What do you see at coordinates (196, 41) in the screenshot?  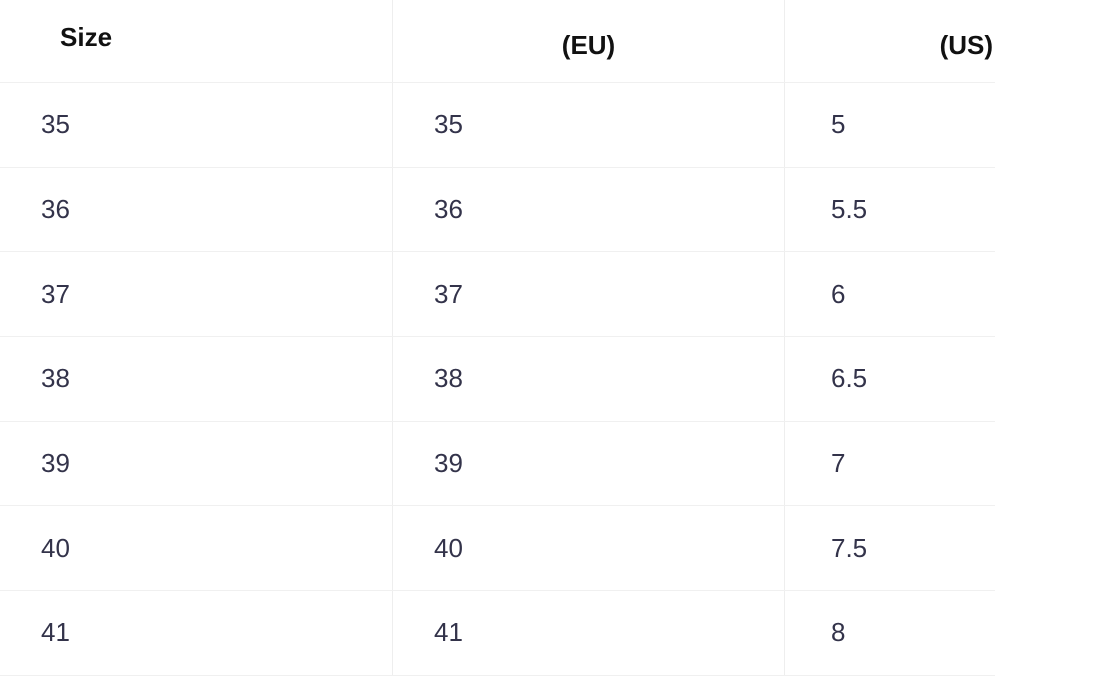 I see `header-size: Size` at bounding box center [196, 41].